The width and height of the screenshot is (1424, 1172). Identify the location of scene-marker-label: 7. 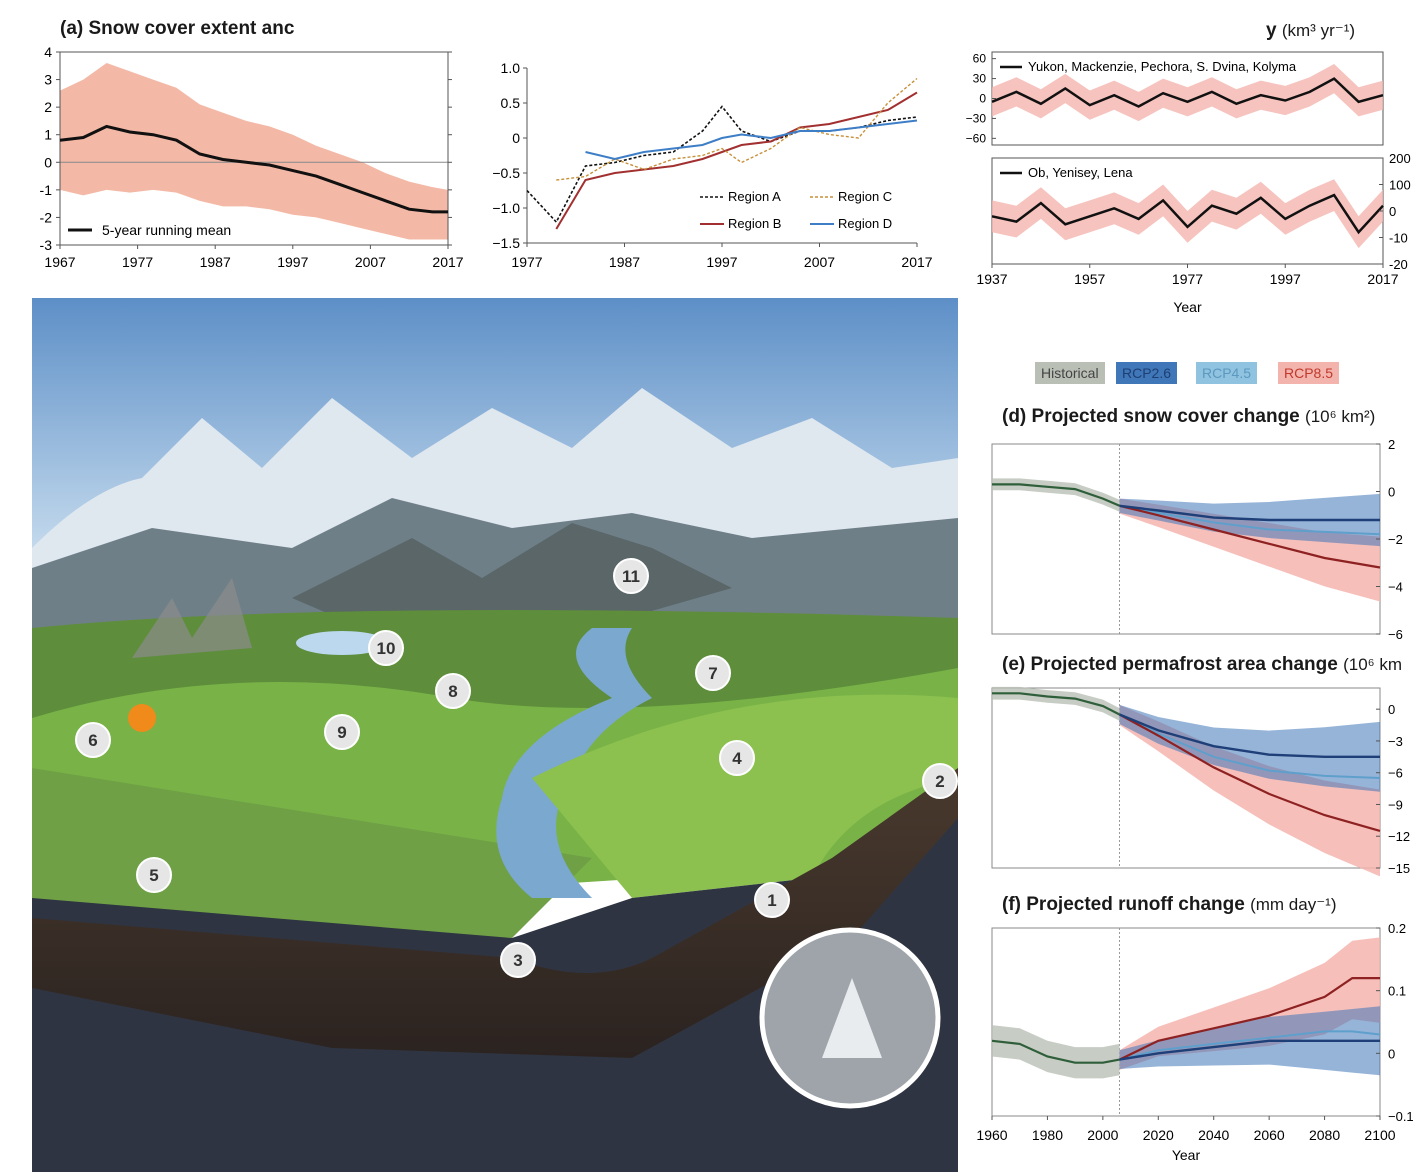
(712, 673).